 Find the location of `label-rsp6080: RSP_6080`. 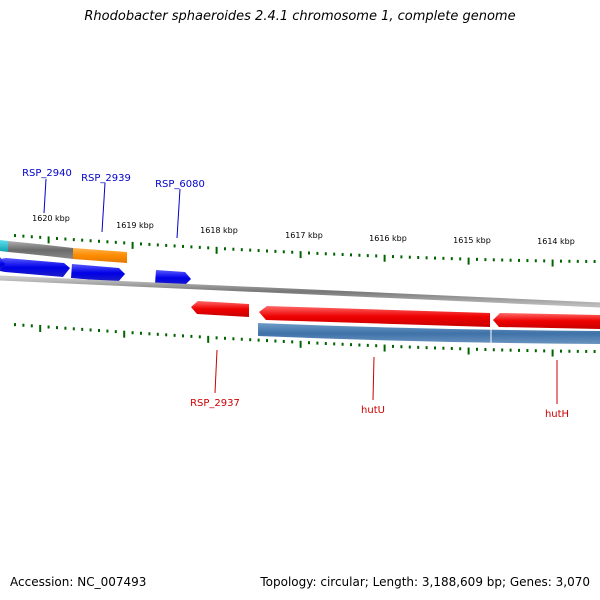

label-rsp6080: RSP_6080 is located at coordinates (180, 184).